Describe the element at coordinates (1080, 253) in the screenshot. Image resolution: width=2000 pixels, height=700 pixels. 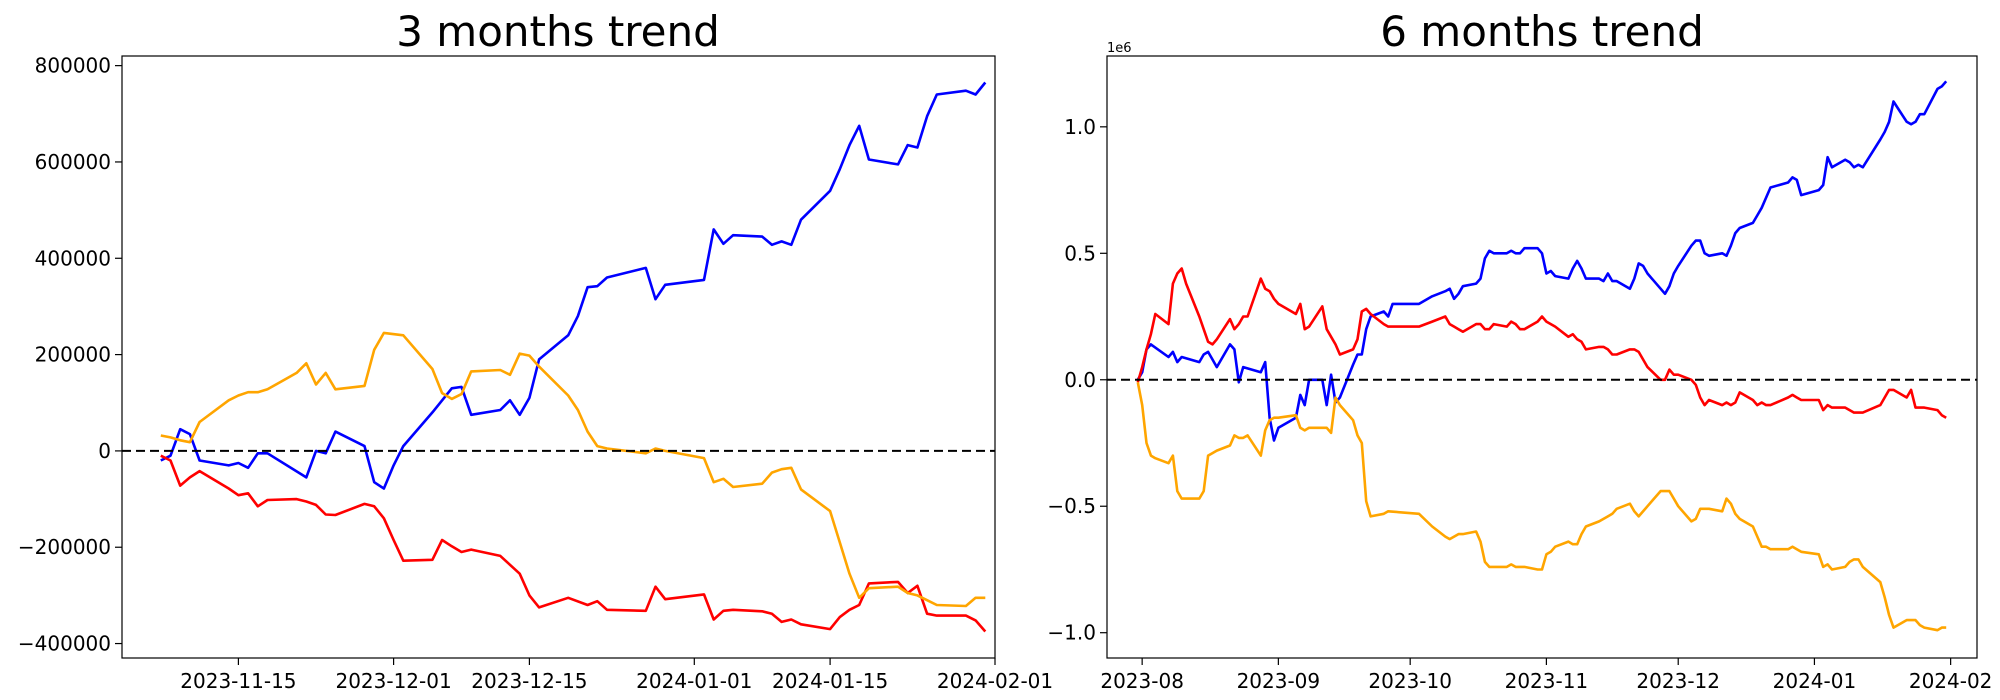
I see `y-tick-label: 0.5` at that location.